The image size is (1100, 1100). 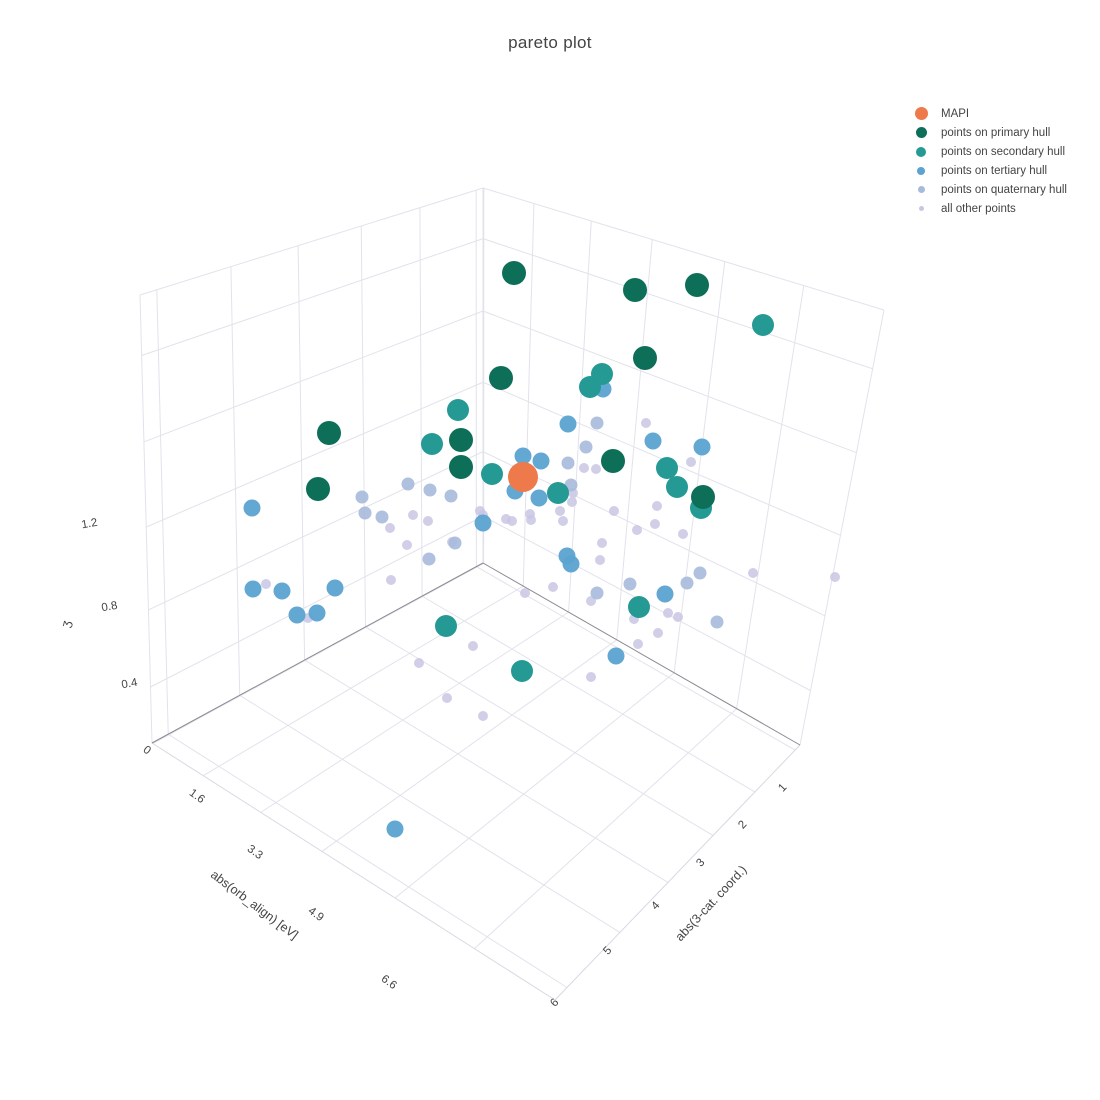 What do you see at coordinates (987, 113) in the screenshot?
I see `legend-item-mapi: MAPI` at bounding box center [987, 113].